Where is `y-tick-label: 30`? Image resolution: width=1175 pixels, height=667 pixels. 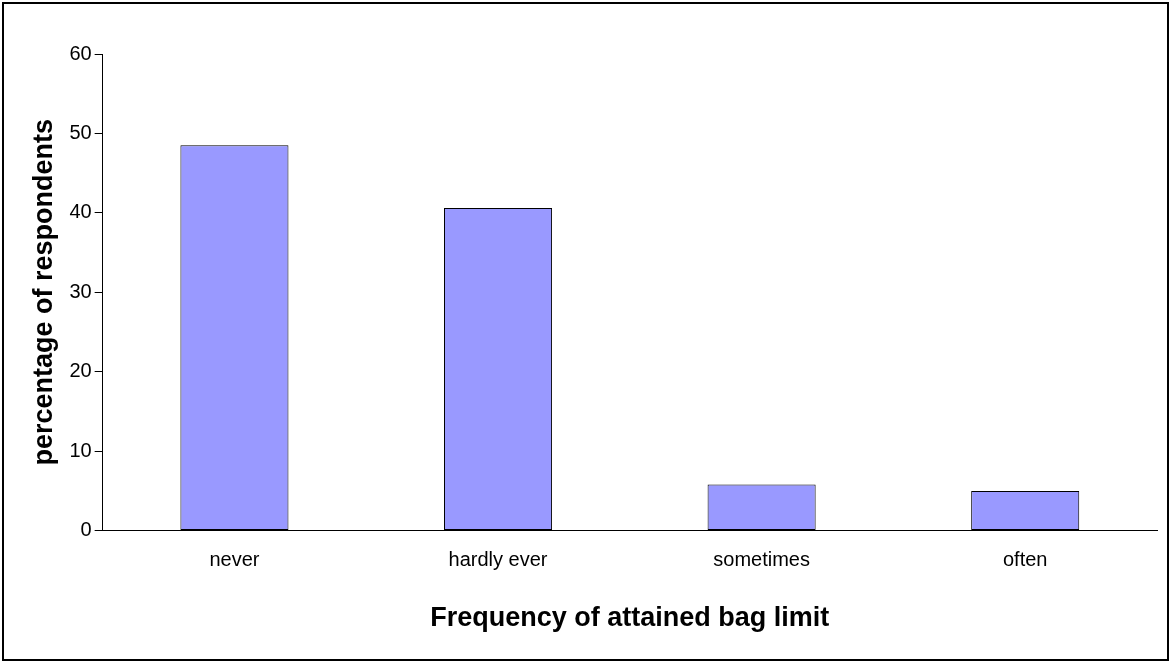 y-tick-label: 30 is located at coordinates (80, 290).